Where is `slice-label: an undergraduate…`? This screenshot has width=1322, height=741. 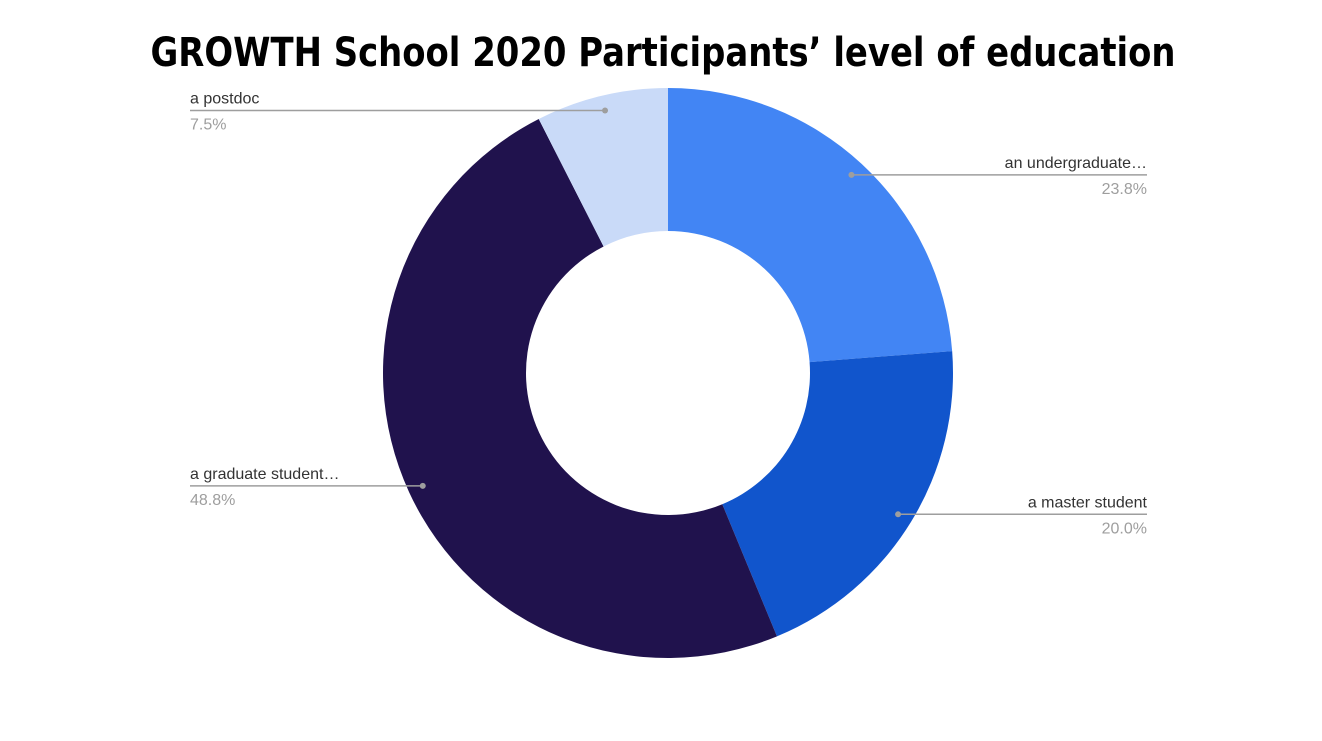
slice-label: an undergraduate… is located at coordinates (1076, 163).